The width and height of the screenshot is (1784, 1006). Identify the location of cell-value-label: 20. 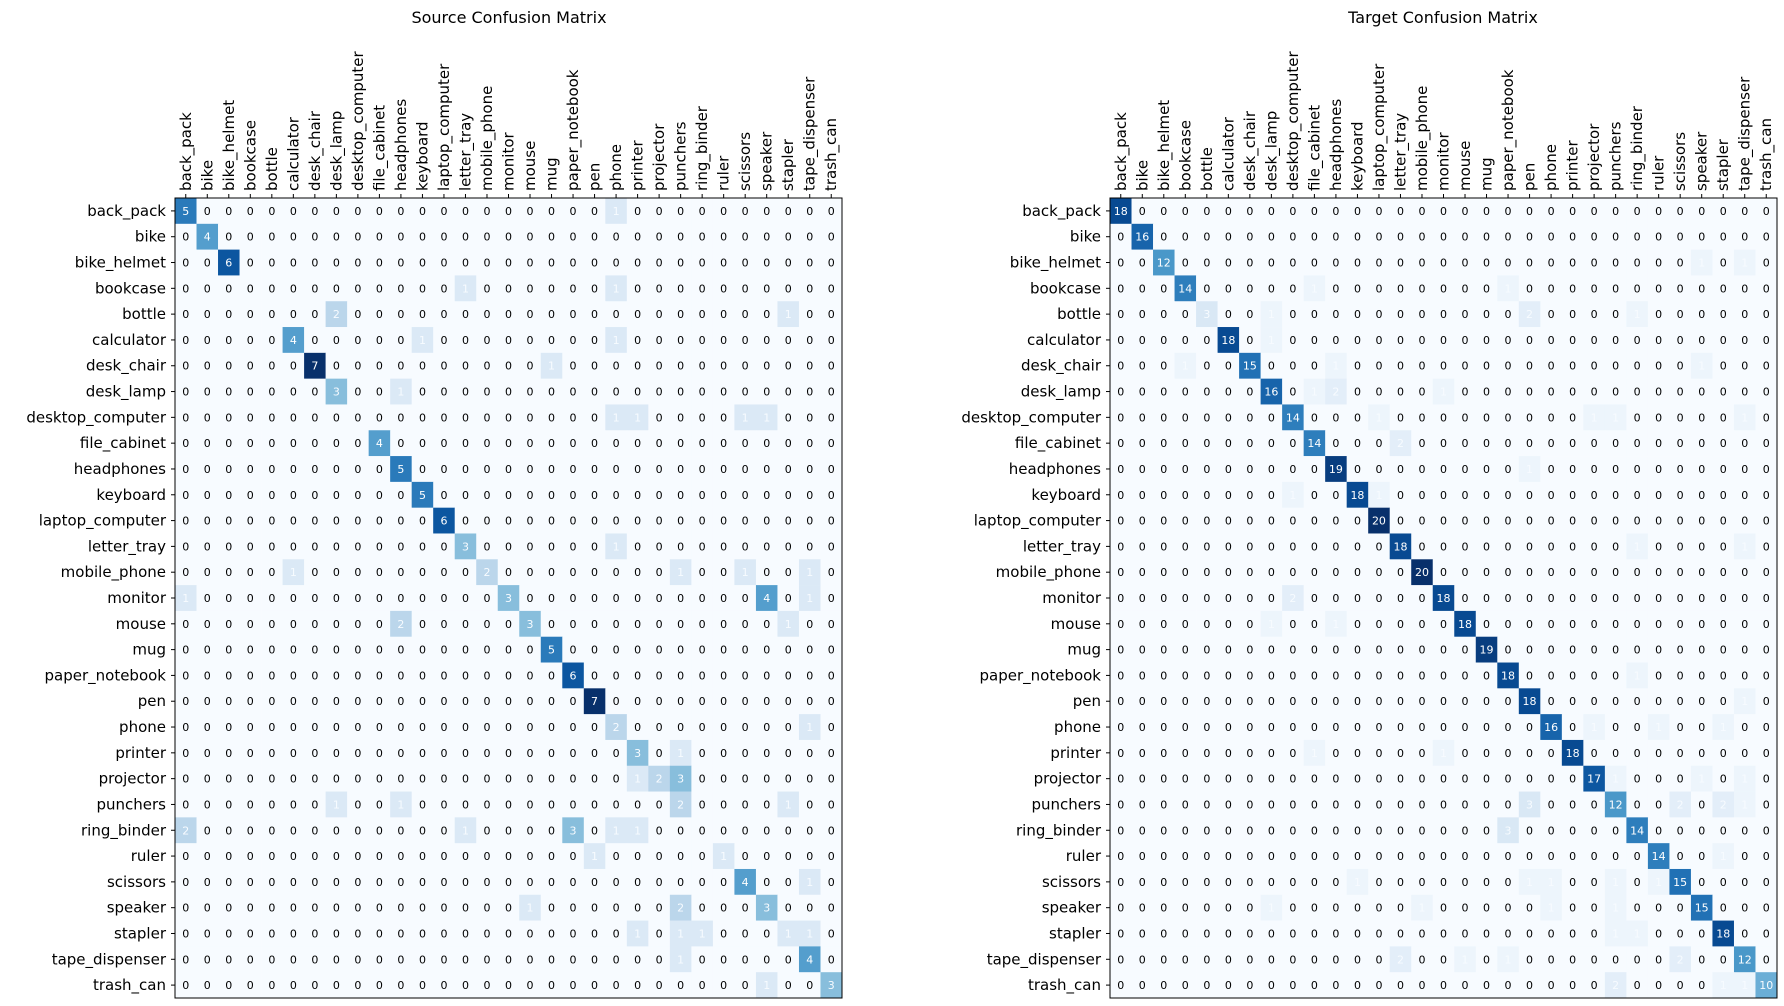
(1379, 521).